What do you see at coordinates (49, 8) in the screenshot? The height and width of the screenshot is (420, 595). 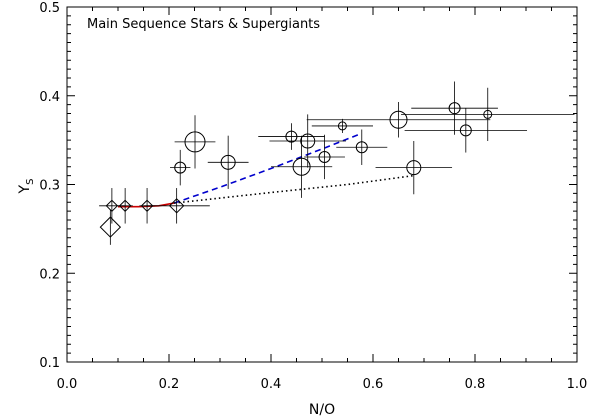 I see `y-tick-label: 0.5` at bounding box center [49, 8].